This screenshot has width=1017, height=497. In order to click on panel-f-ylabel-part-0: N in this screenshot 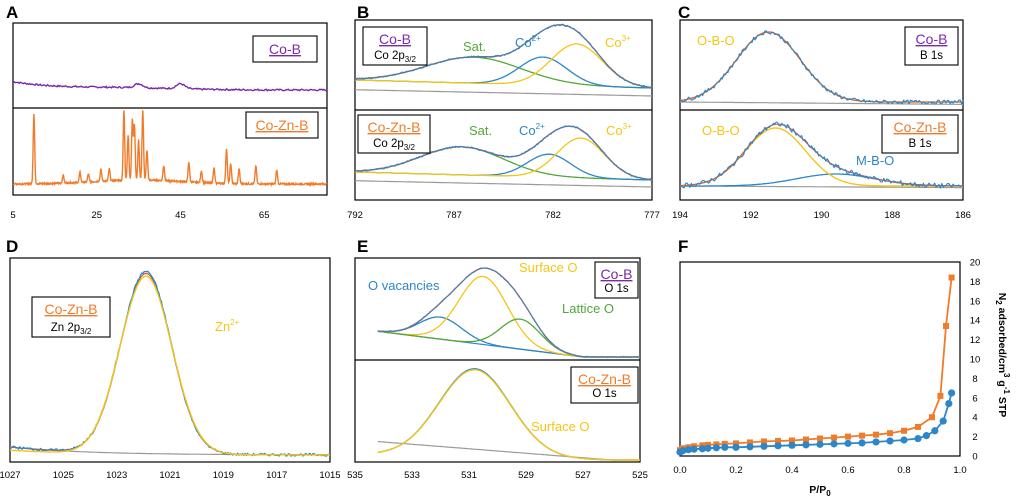, I will do `click(1002, 297)`.